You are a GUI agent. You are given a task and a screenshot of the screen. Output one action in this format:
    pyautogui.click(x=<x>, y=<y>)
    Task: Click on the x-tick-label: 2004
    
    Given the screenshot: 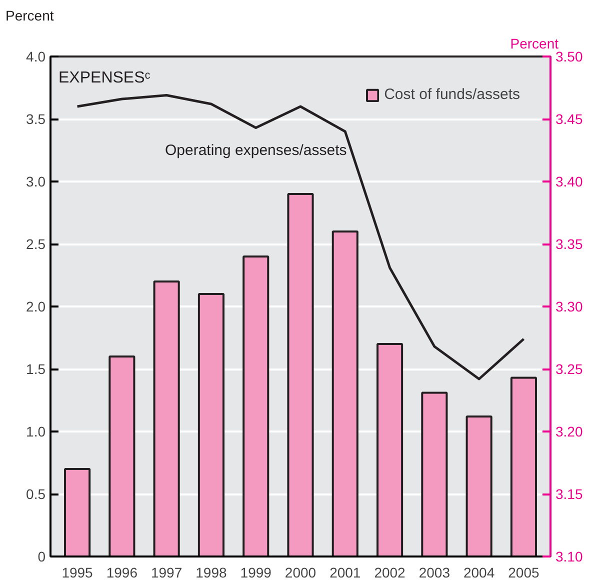 What is the action you would take?
    pyautogui.click(x=479, y=572)
    